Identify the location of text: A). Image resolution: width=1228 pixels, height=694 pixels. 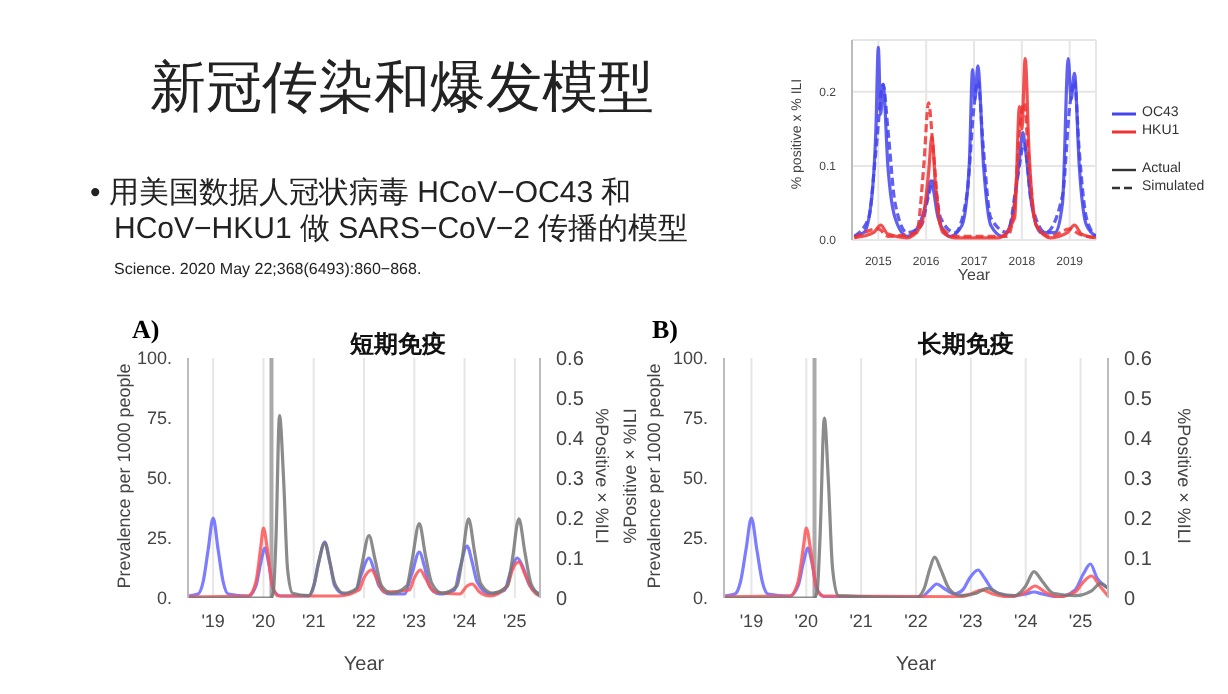
(146, 330).